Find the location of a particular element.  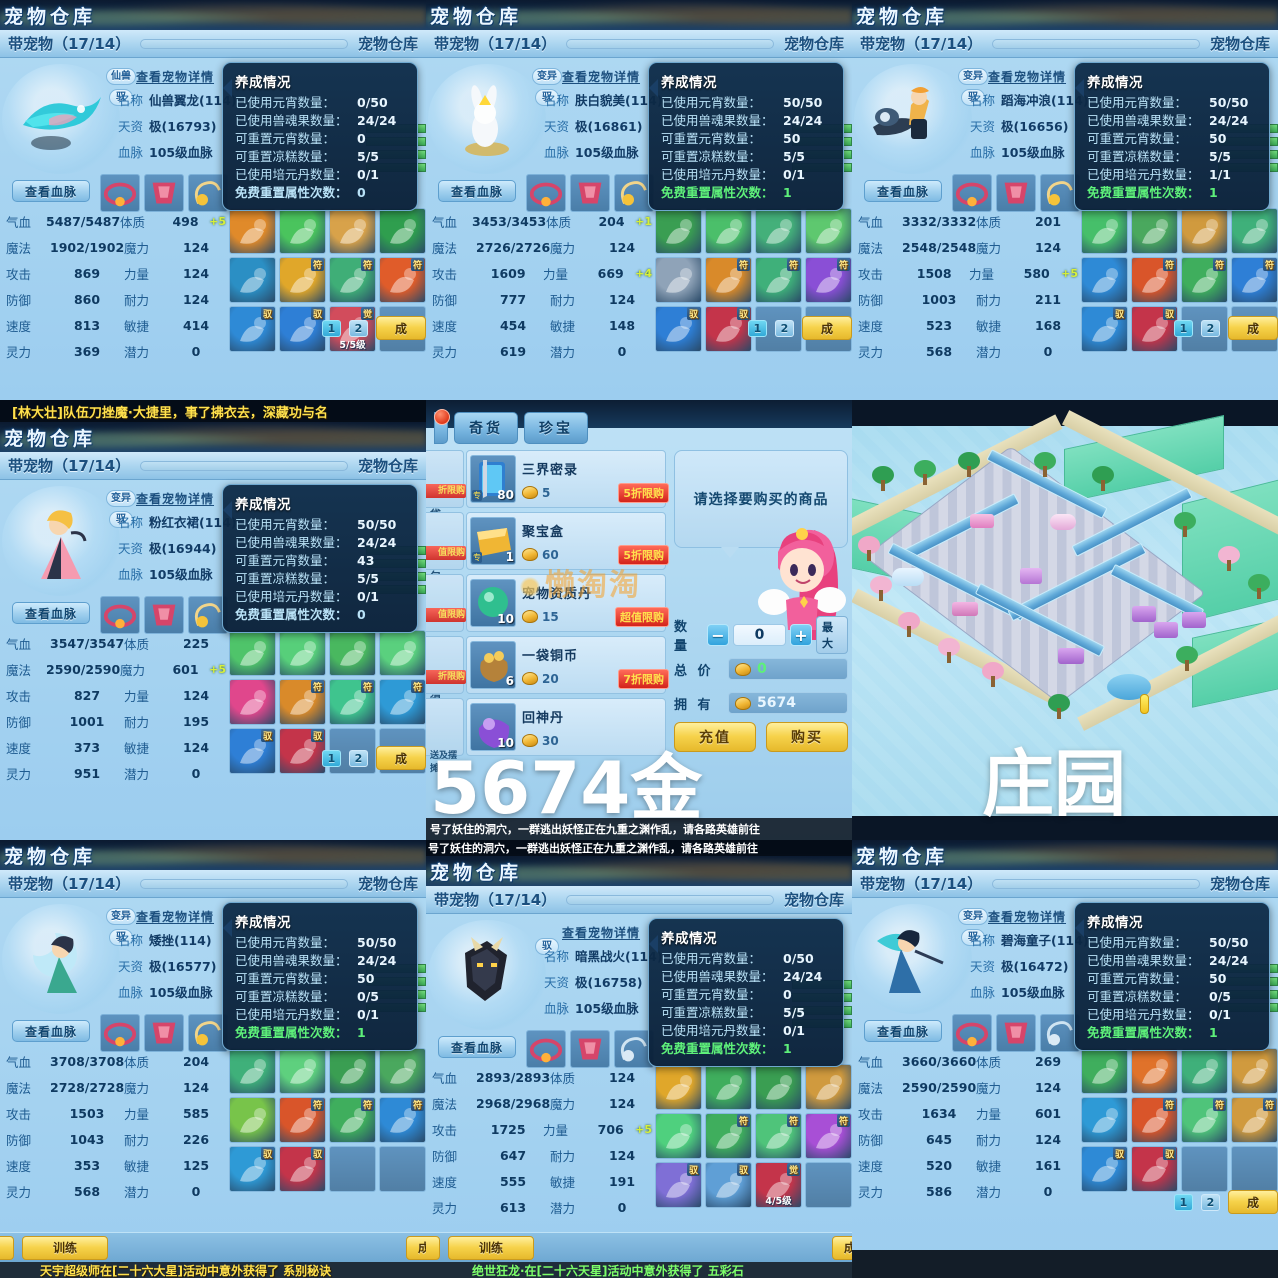

list-item: 6 一袋铜币 20 7折限购 is located at coordinates (567, 665).